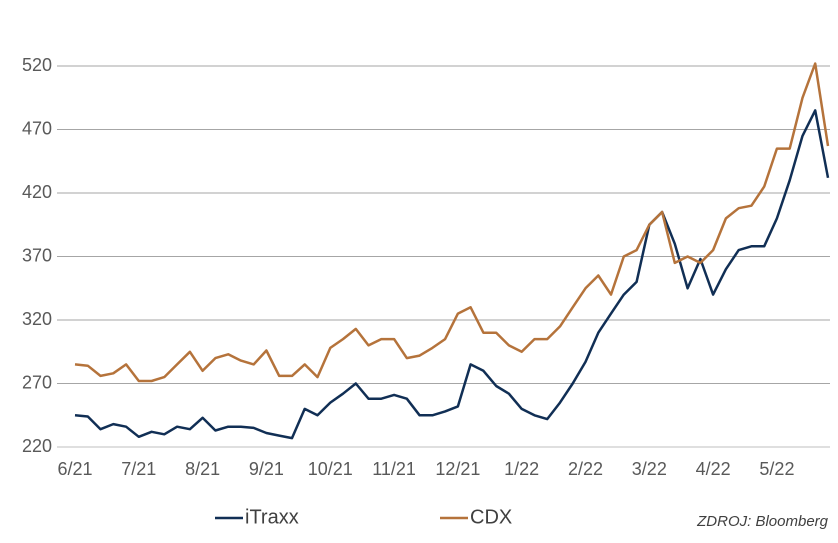 The height and width of the screenshot is (543, 838). I want to click on x-tick-label: 9/21, so click(266, 469).